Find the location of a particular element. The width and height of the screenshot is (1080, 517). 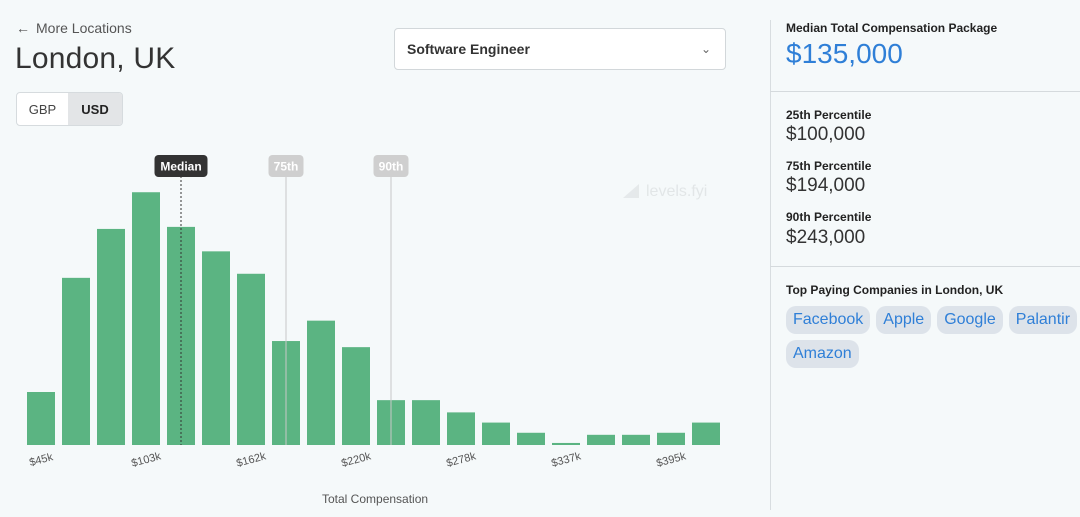

watermark: levels.fyi is located at coordinates (665, 191).